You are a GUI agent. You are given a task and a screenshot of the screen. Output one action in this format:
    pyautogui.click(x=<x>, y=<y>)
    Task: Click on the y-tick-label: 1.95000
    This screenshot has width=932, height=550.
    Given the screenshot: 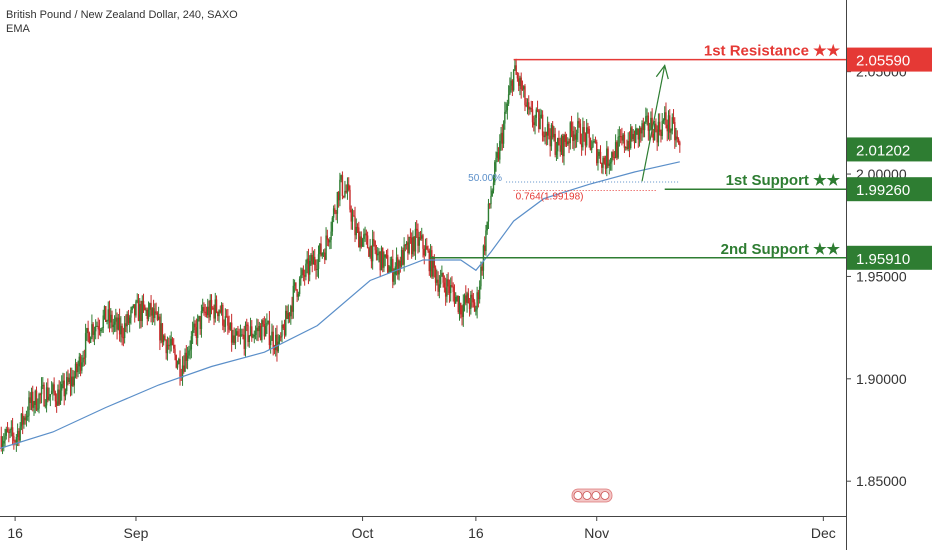 What is the action you would take?
    pyautogui.click(x=881, y=276)
    